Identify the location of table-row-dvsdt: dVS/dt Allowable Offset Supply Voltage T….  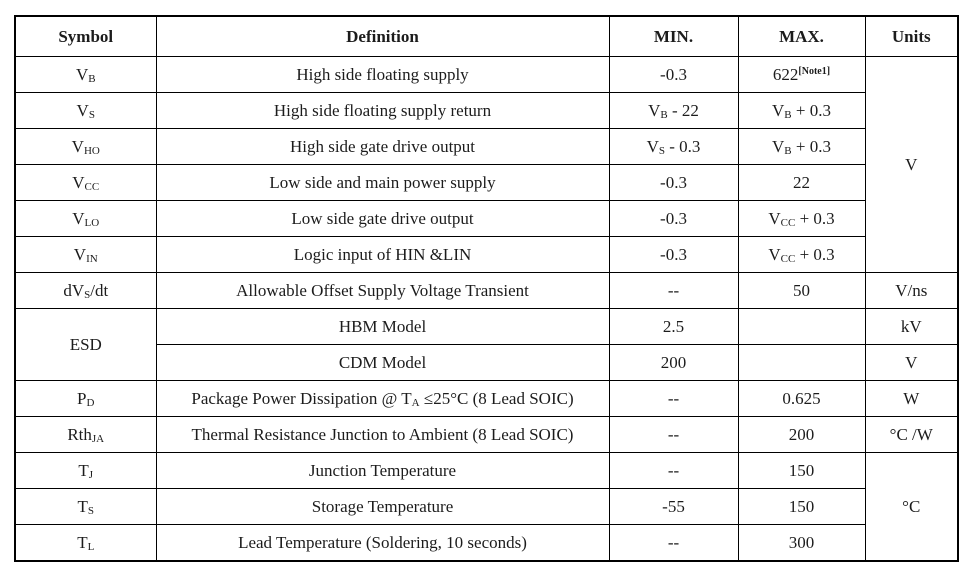
(486, 290).